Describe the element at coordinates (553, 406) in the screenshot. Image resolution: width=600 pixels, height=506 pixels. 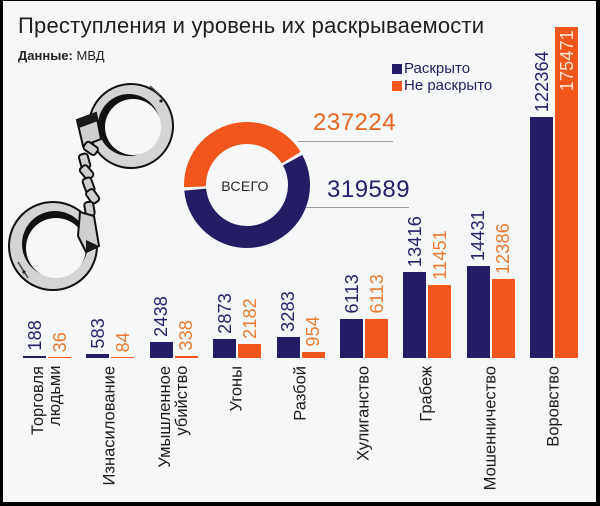
I see `category-label: Воровство` at that location.